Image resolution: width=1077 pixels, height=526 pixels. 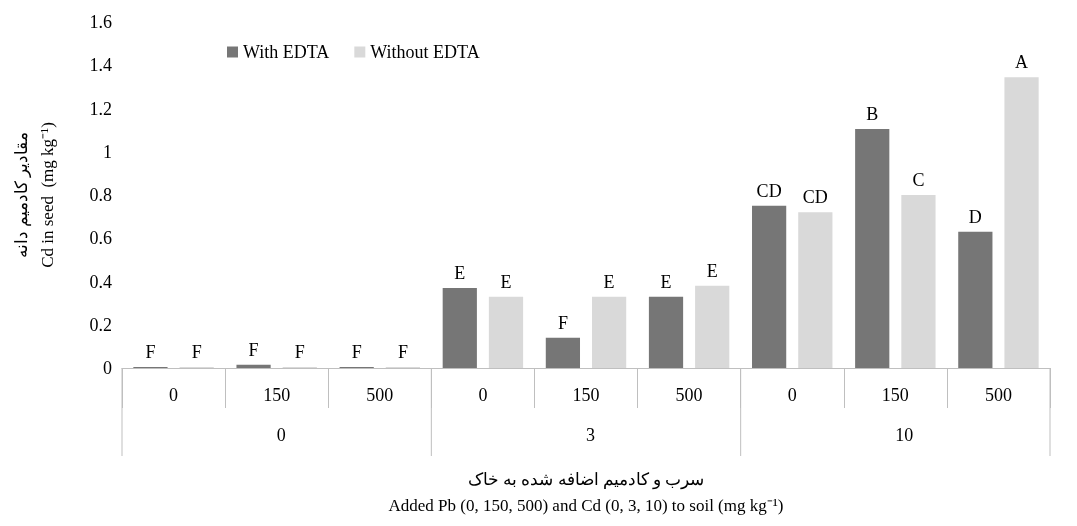 I want to click on y-tick-label: 1.4, so click(x=100, y=65).